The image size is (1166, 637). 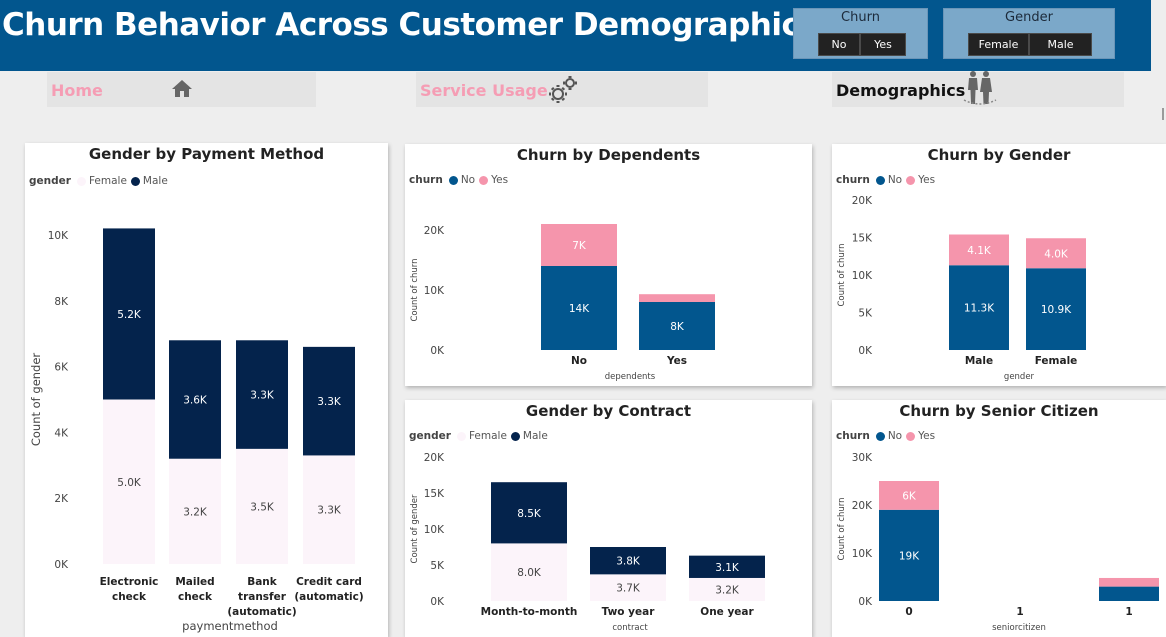 I want to click on x-category-label: transfer, so click(x=262, y=597).